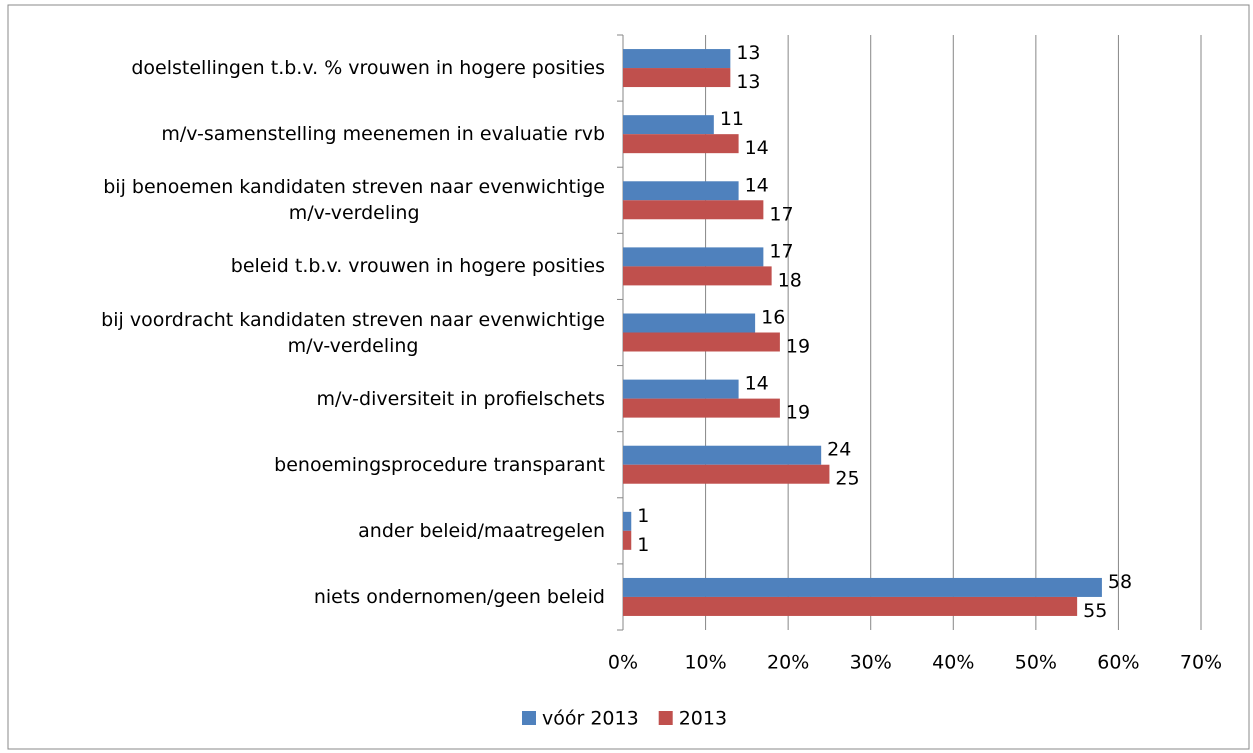 The width and height of the screenshot is (1253, 753). I want to click on x-tick-label: 60%, so click(1118, 663).